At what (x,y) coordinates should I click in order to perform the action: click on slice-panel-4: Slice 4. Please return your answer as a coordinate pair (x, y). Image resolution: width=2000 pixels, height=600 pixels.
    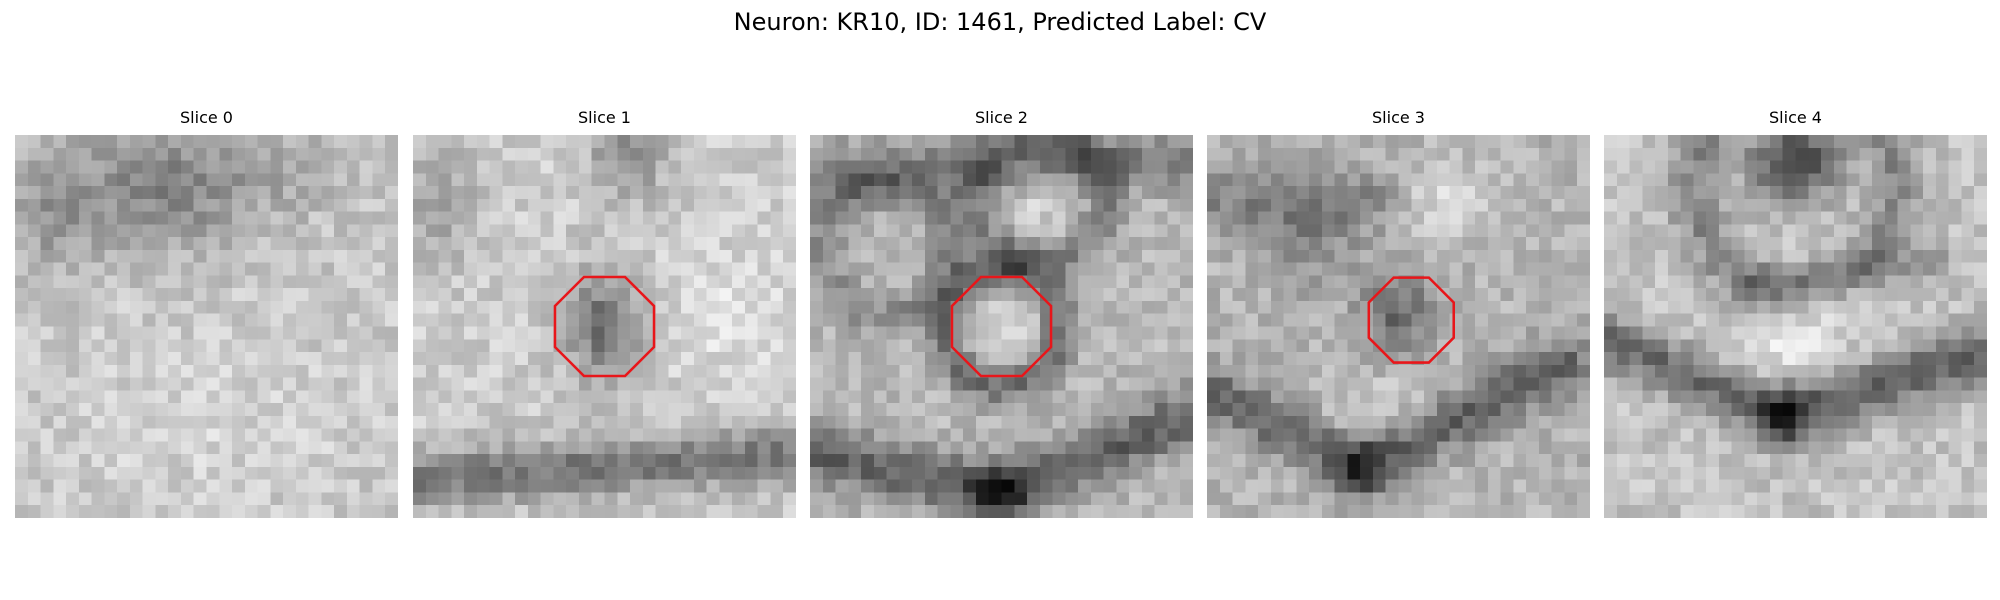
    Looking at the image, I should click on (1795, 313).